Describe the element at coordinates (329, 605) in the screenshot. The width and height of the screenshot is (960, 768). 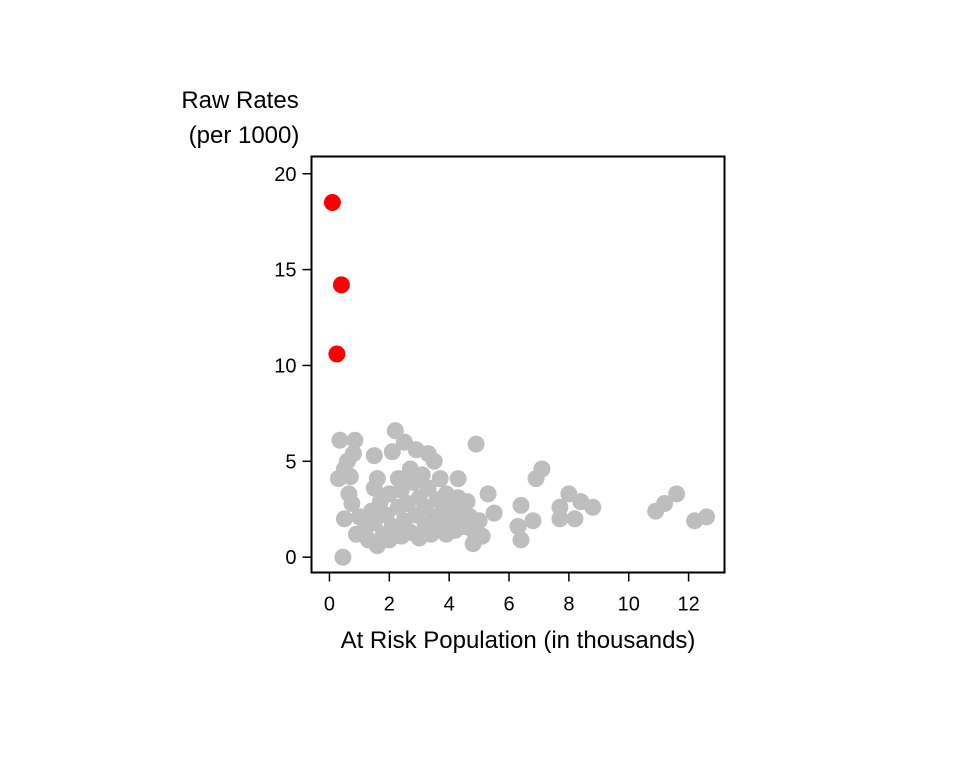
I see `x-tick-label: 0` at that location.